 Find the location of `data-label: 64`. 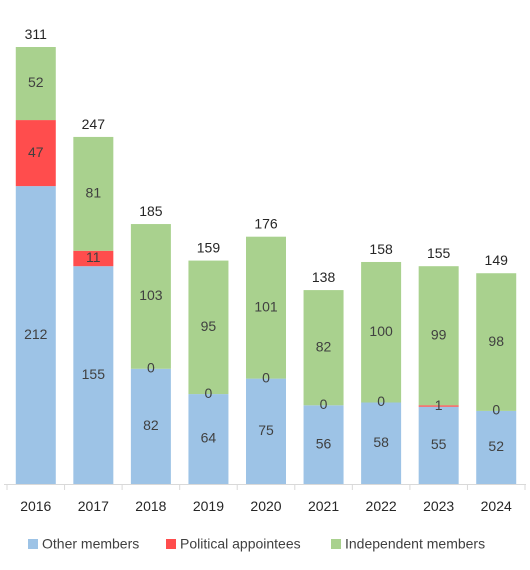

data-label: 64 is located at coordinates (209, 438).